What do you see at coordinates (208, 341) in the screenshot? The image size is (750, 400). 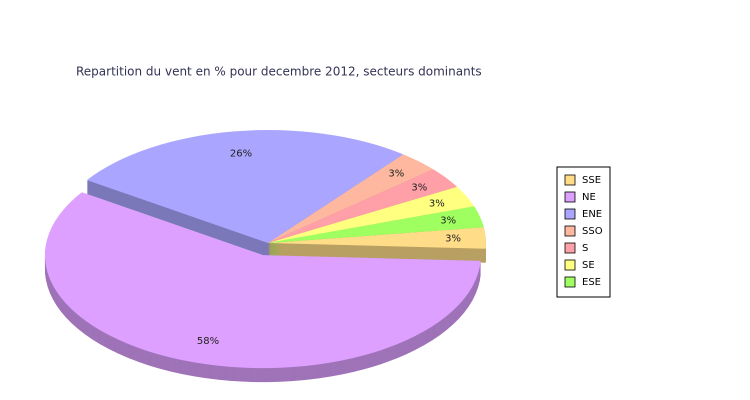 I see `value-label: 58%` at bounding box center [208, 341].